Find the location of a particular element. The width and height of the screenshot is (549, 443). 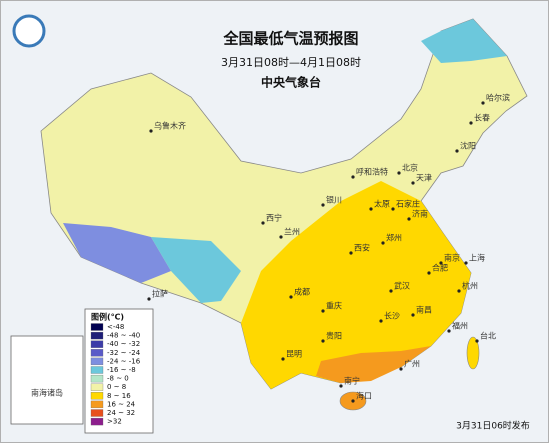

legend-label: -48 ~ -40 is located at coordinates (123, 336).